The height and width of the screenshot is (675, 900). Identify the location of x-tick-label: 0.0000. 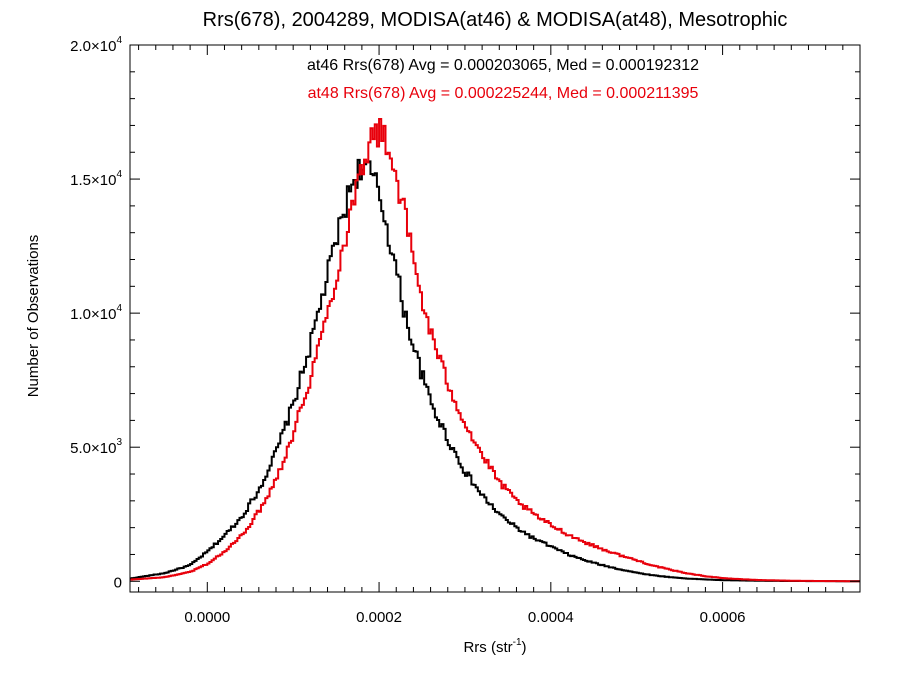
(207, 617).